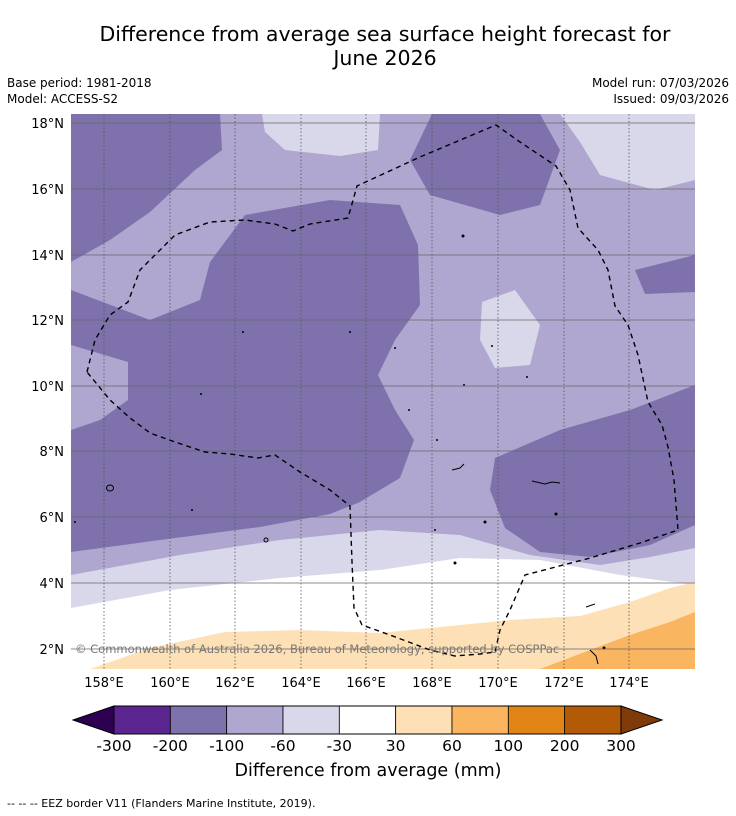 This screenshot has width=736, height=816. Describe the element at coordinates (617, 640) in the screenshot. I see `contour-orange` at that location.